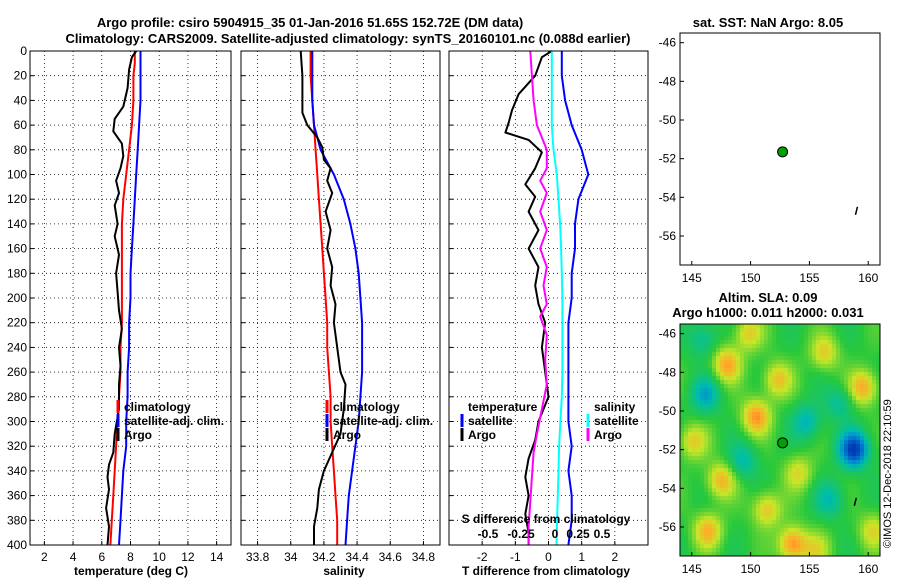 The width and height of the screenshot is (900, 580). Describe the element at coordinates (668, 488) in the screenshot. I see `y-tick-label: -54` at that location.